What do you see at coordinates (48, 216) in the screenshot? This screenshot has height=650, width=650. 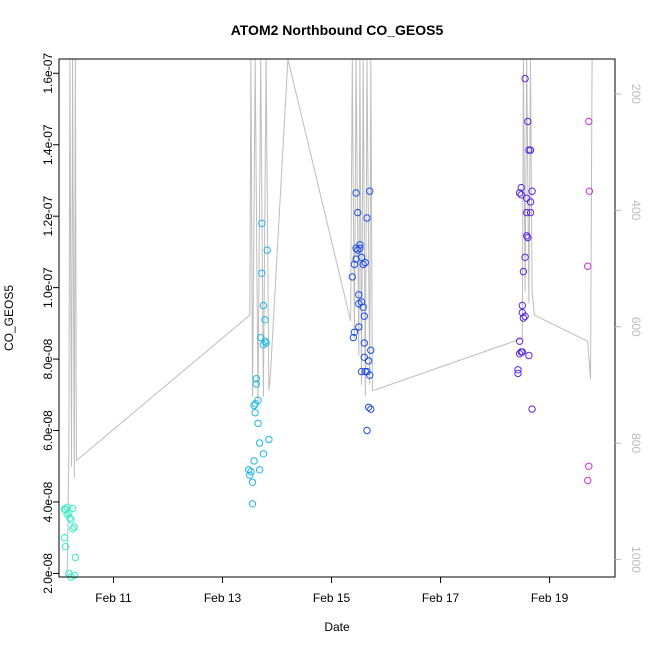 I see `y-tick-label: 1.2e-07` at bounding box center [48, 216].